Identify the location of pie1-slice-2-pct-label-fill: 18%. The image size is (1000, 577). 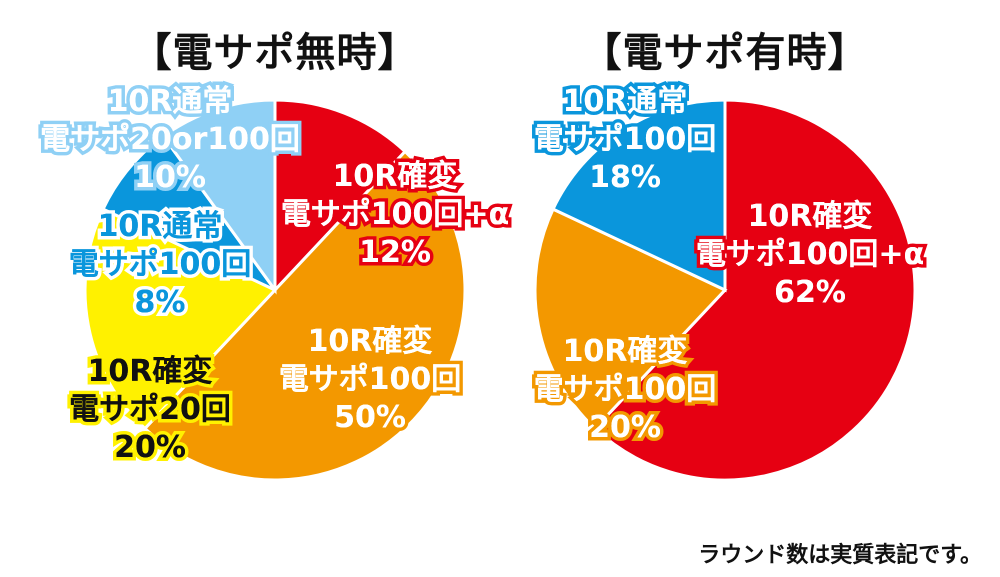
(625, 177).